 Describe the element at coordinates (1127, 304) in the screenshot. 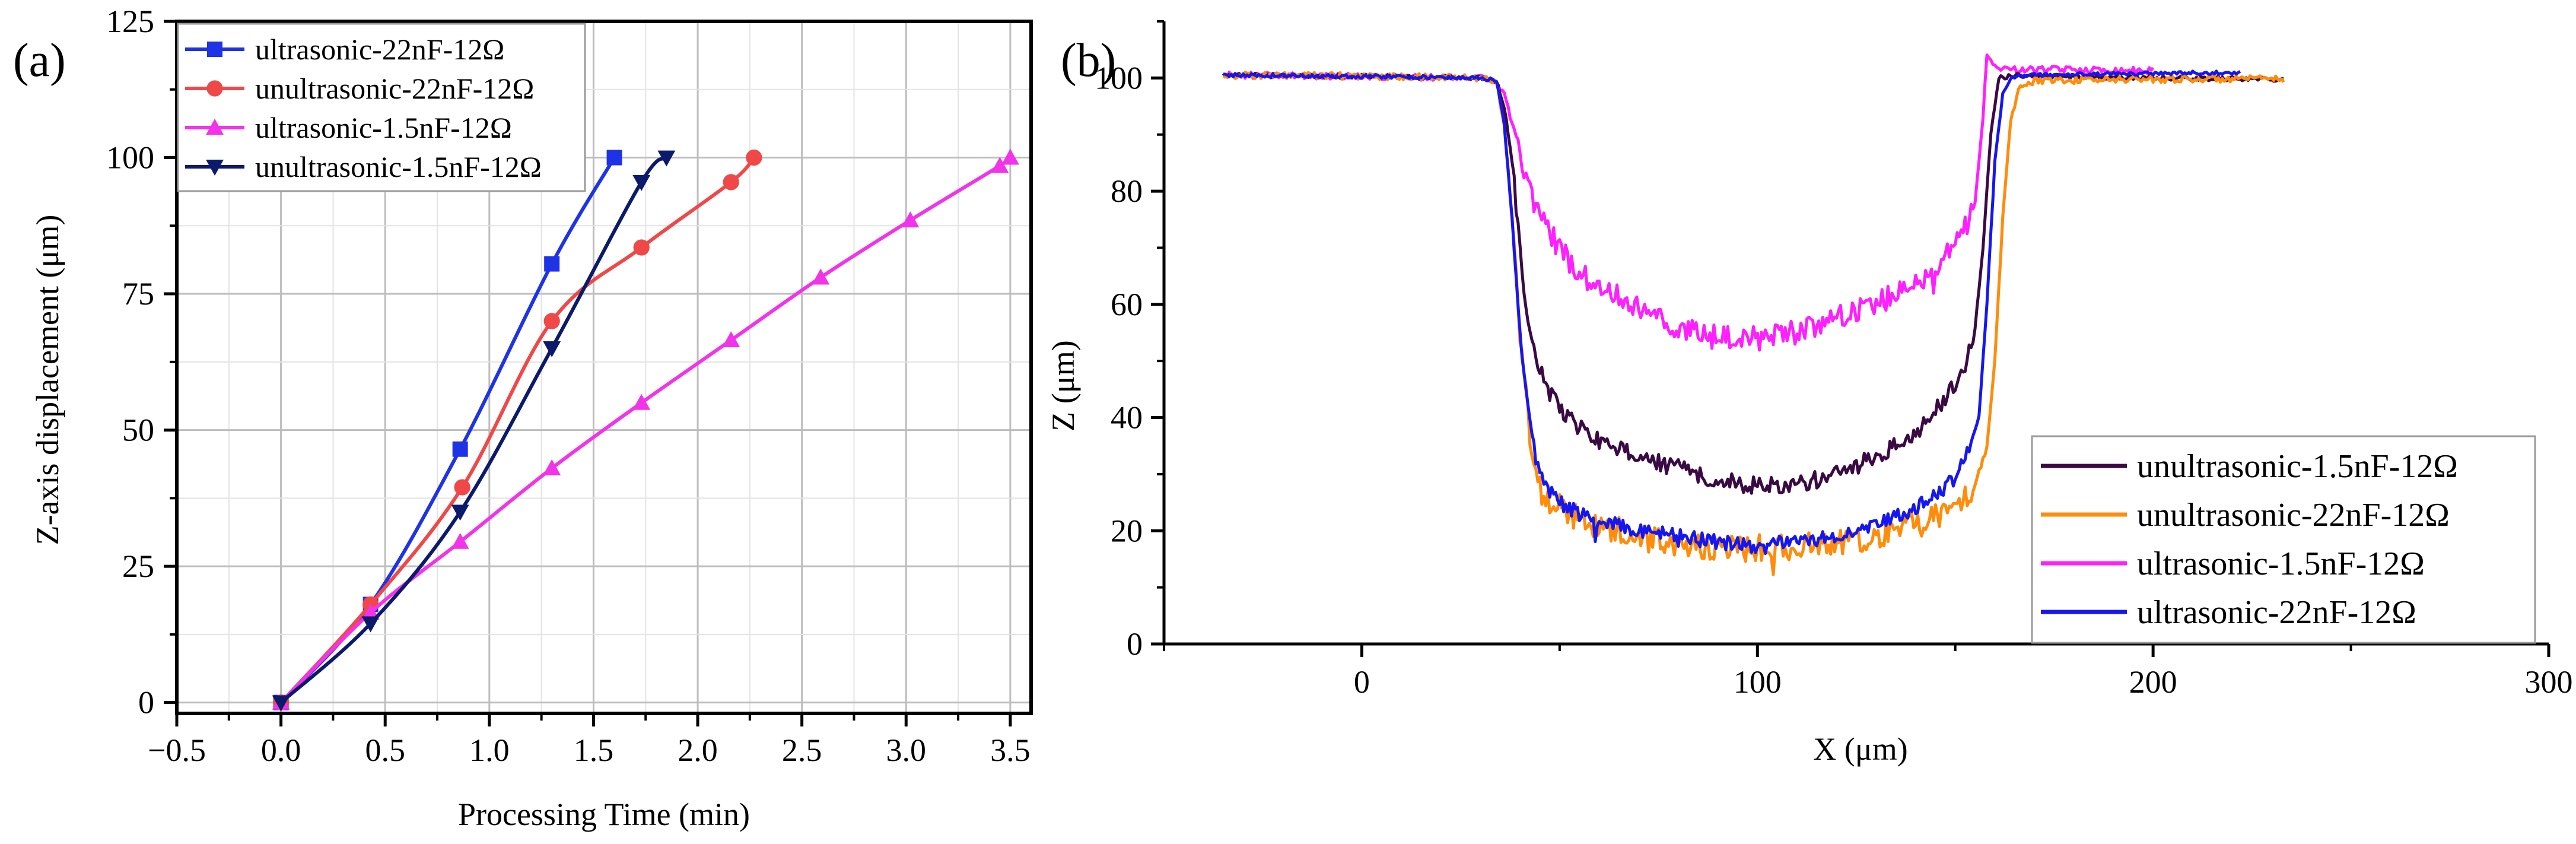

I see `y-tick-label: 60` at that location.